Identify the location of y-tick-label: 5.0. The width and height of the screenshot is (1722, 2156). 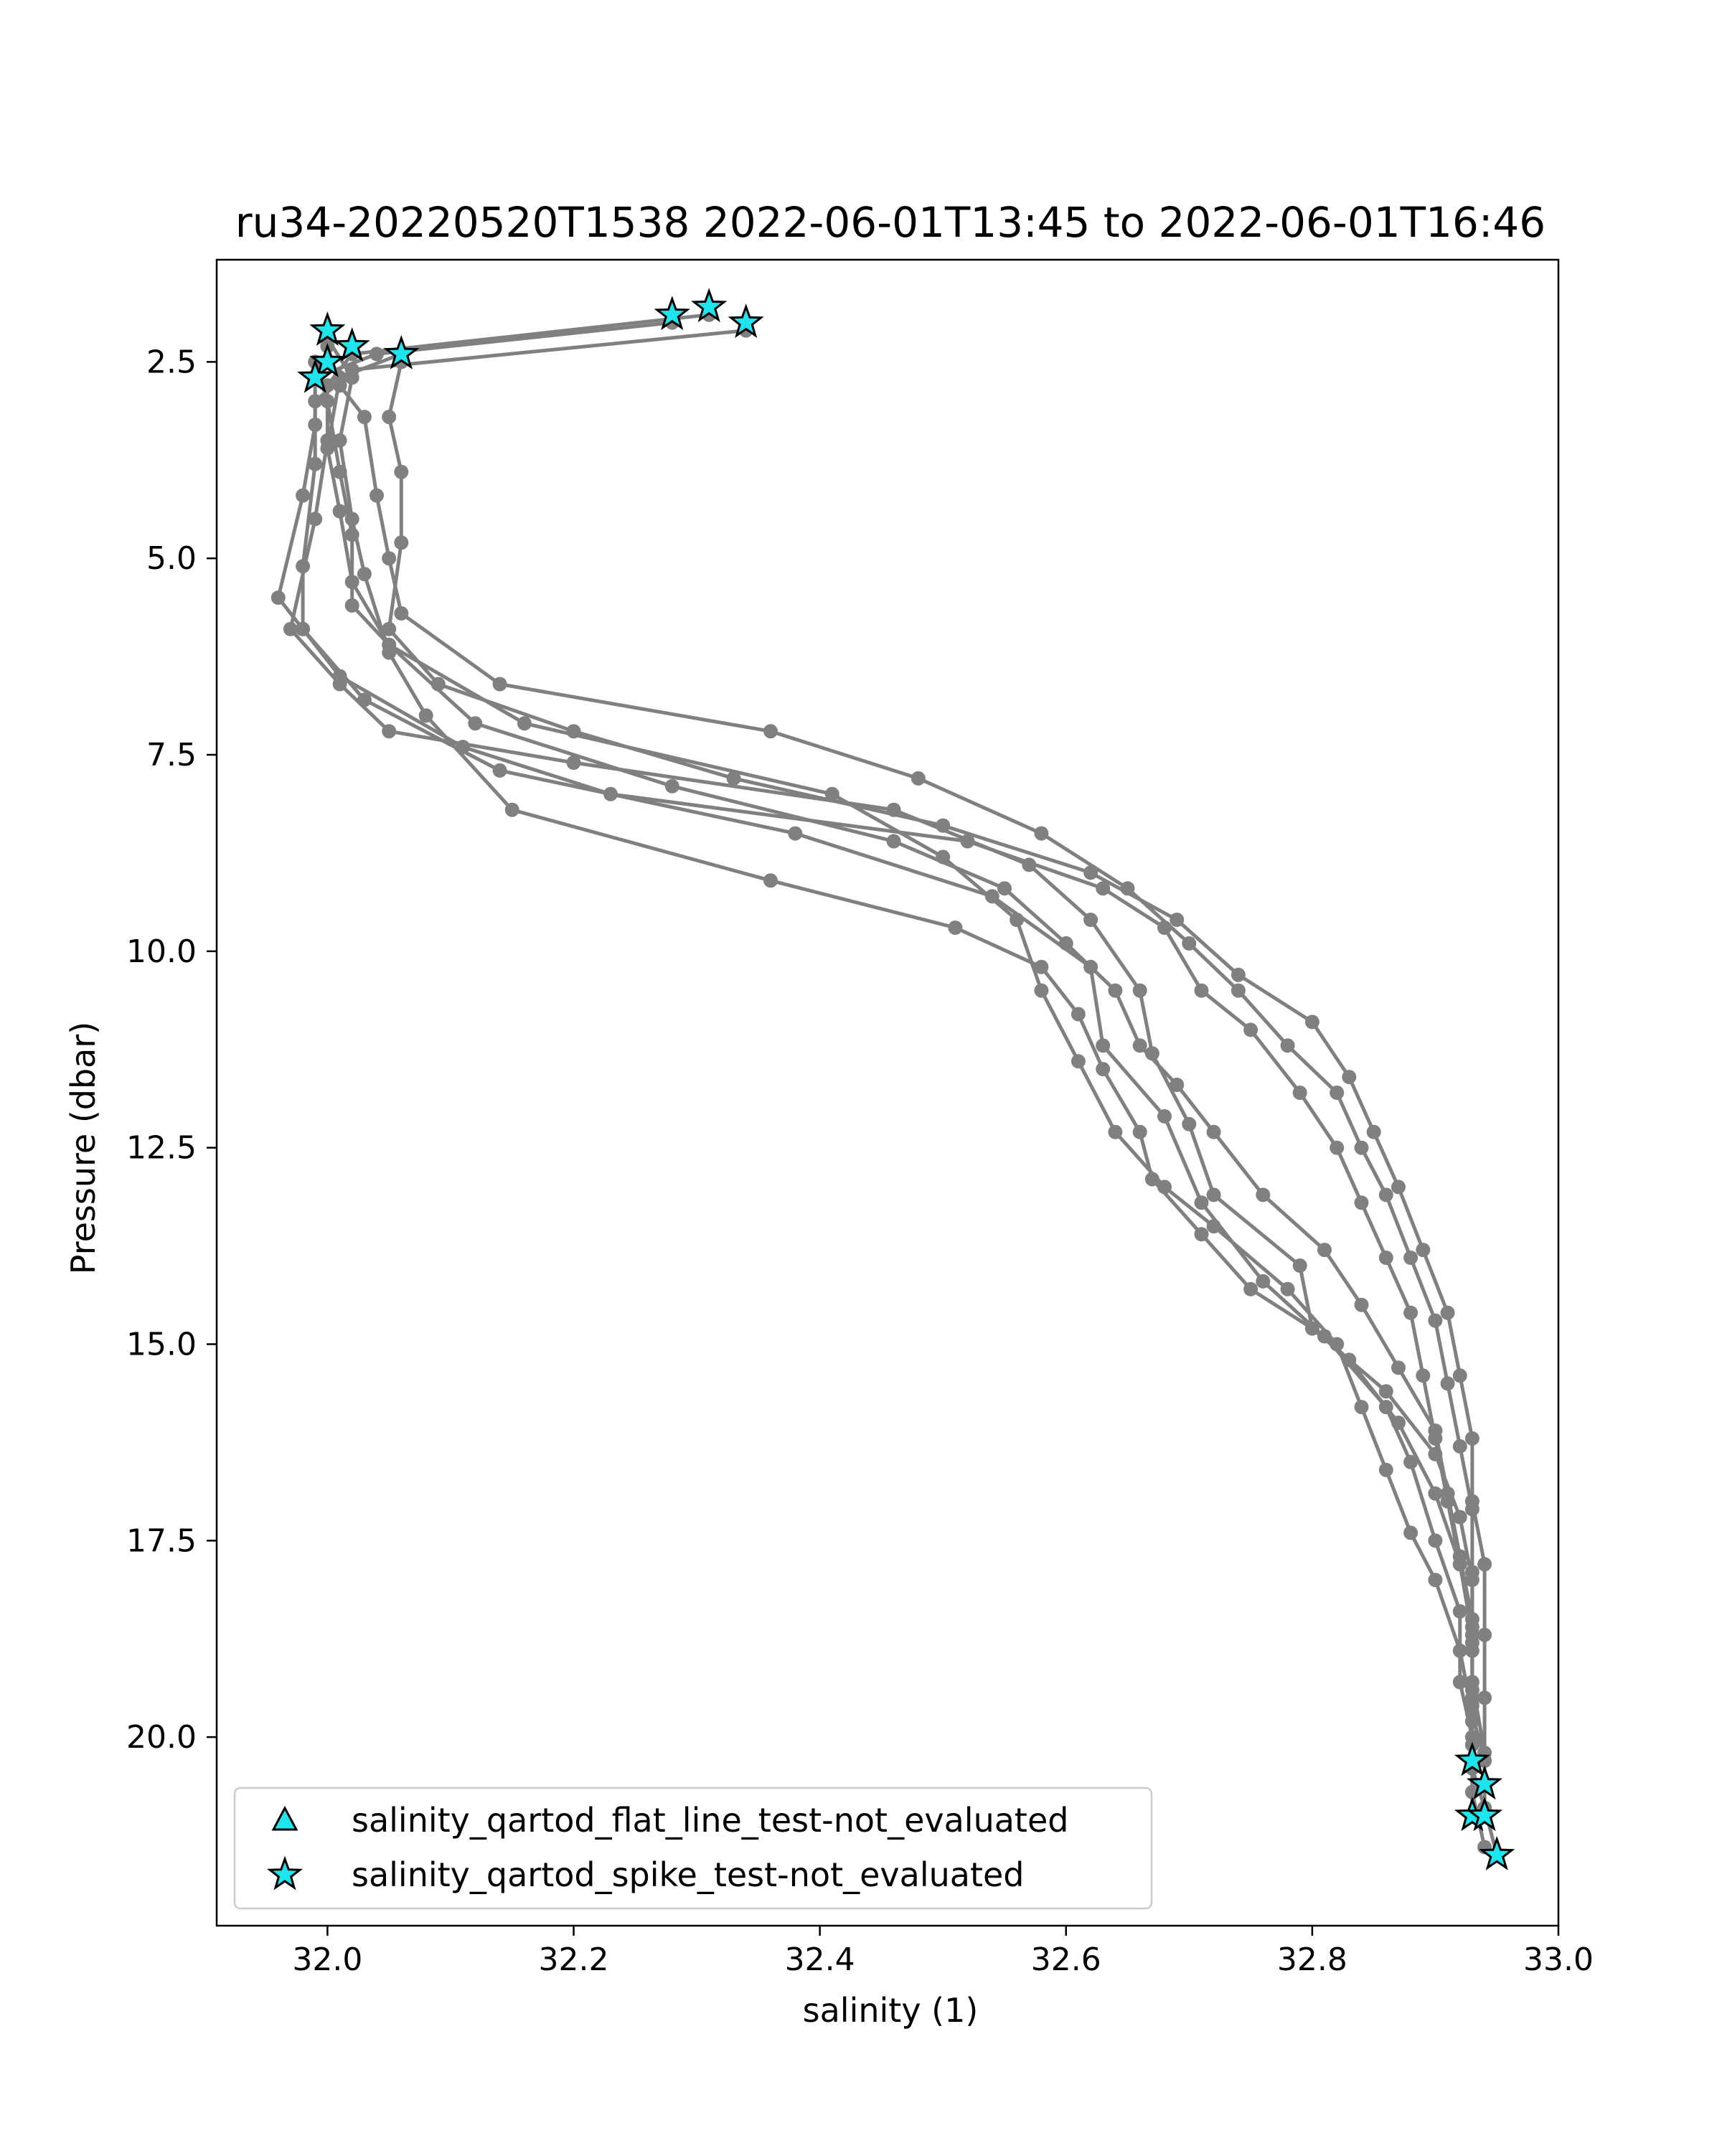
(171, 559).